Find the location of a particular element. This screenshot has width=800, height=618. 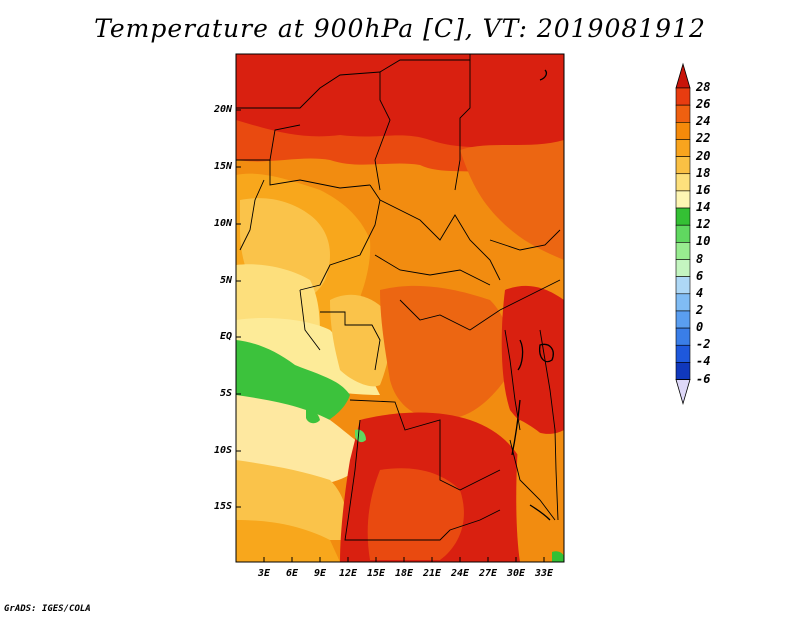

lon-label: 33E is located at coordinates (544, 573).